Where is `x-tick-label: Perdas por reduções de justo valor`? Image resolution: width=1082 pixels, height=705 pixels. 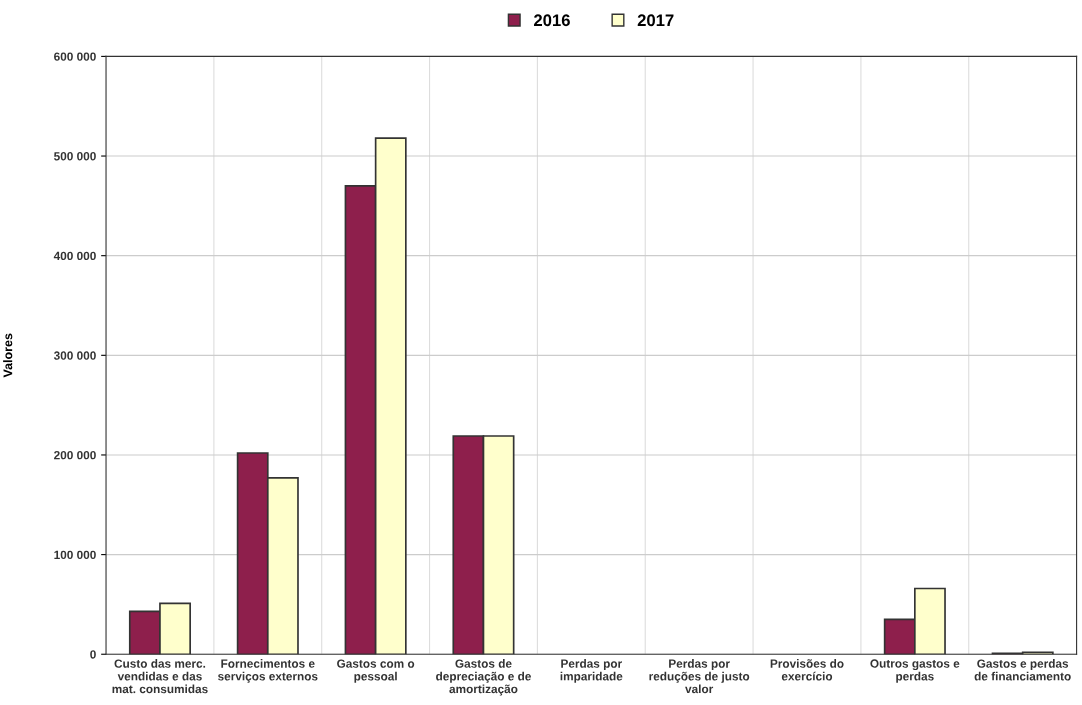
x-tick-label: Perdas por reduções de justo valor is located at coordinates (699, 676).